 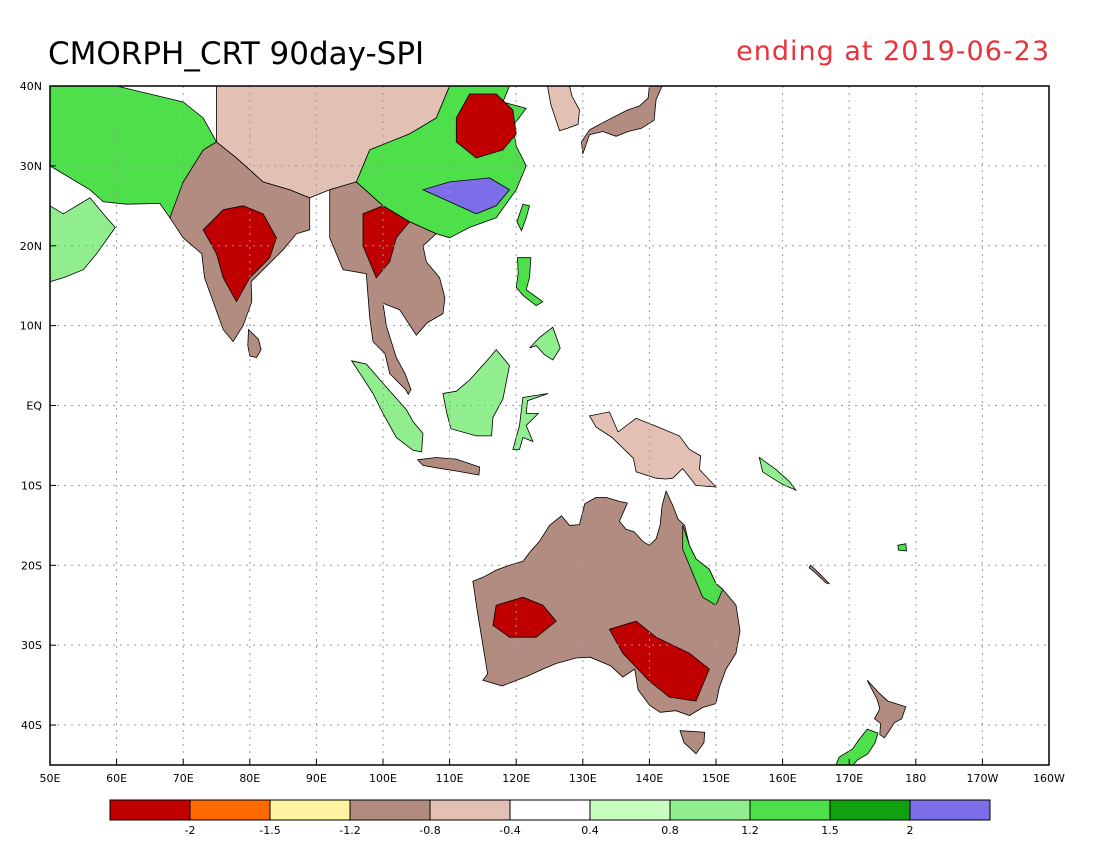 What do you see at coordinates (1049, 778) in the screenshot?
I see `lon-tick-label: 160W` at bounding box center [1049, 778].